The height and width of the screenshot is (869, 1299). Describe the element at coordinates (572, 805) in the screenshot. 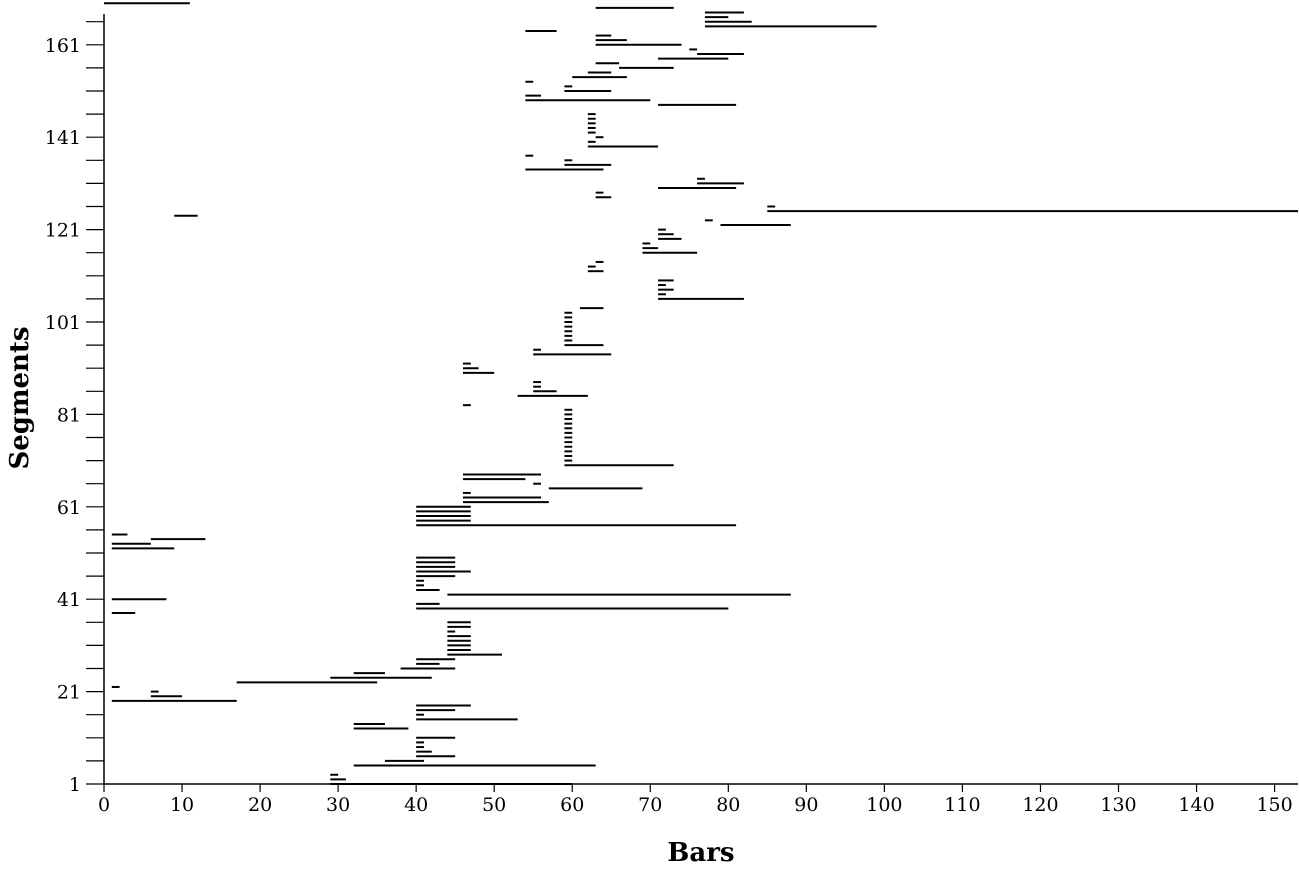

I see `x-tick-label-60: 60` at that location.